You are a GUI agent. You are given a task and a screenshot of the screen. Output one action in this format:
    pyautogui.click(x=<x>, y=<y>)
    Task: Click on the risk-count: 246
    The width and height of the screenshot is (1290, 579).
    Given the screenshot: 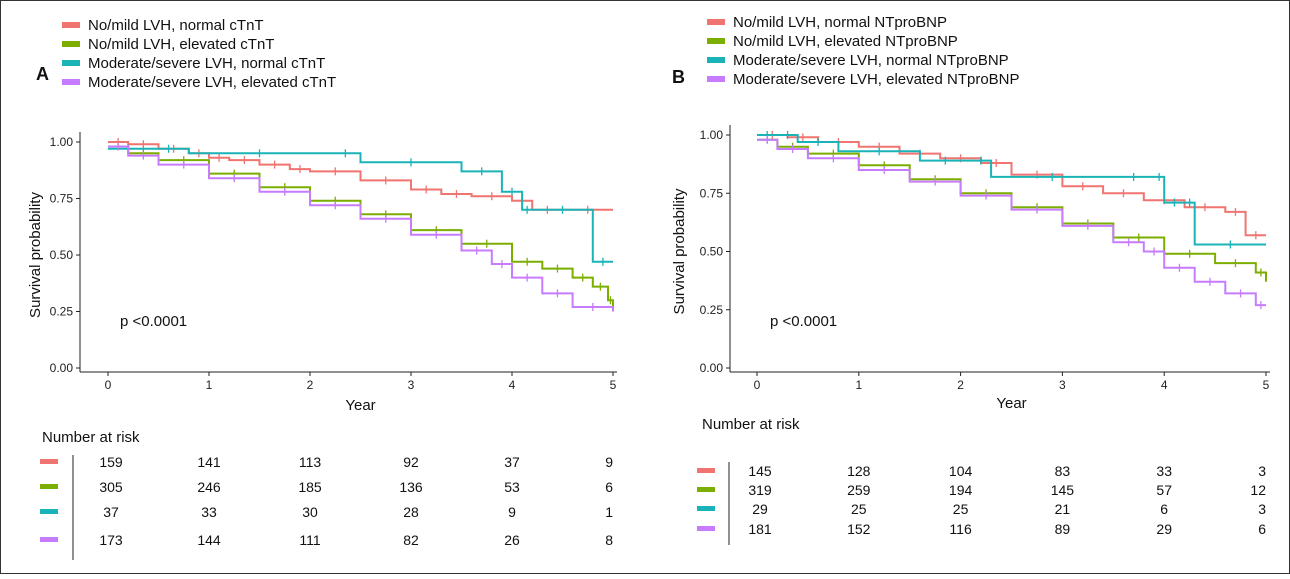 What is the action you would take?
    pyautogui.click(x=209, y=487)
    